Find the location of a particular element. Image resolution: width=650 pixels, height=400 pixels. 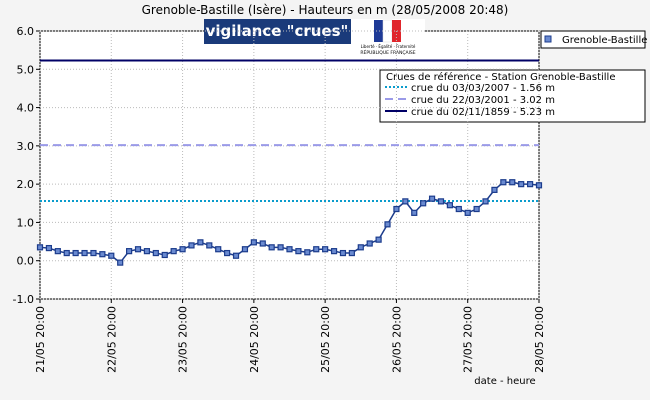

legend-marker is located at coordinates (548, 39).